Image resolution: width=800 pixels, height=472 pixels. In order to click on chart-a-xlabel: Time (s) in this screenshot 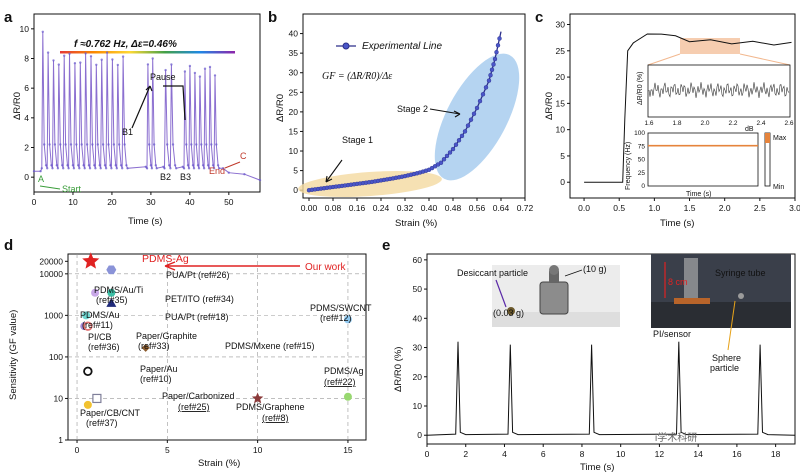, I will do `click(145, 221)`.